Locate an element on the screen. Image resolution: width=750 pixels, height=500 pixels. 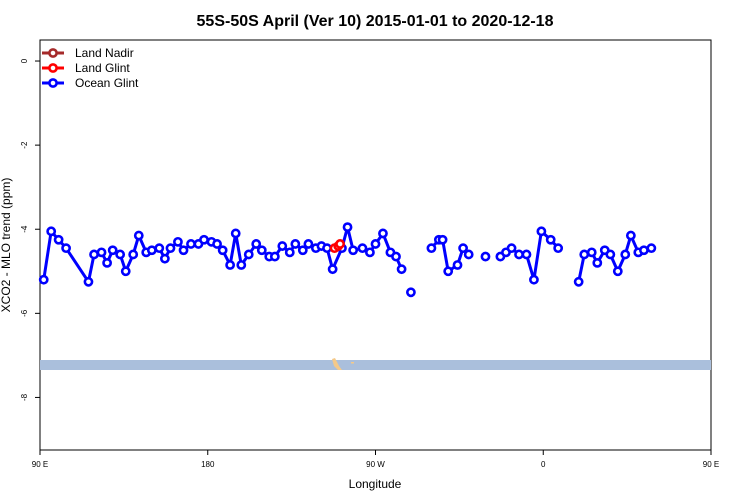
x-axis: 90 E 180 90 W 0 90 E is located at coordinates (375, 459).